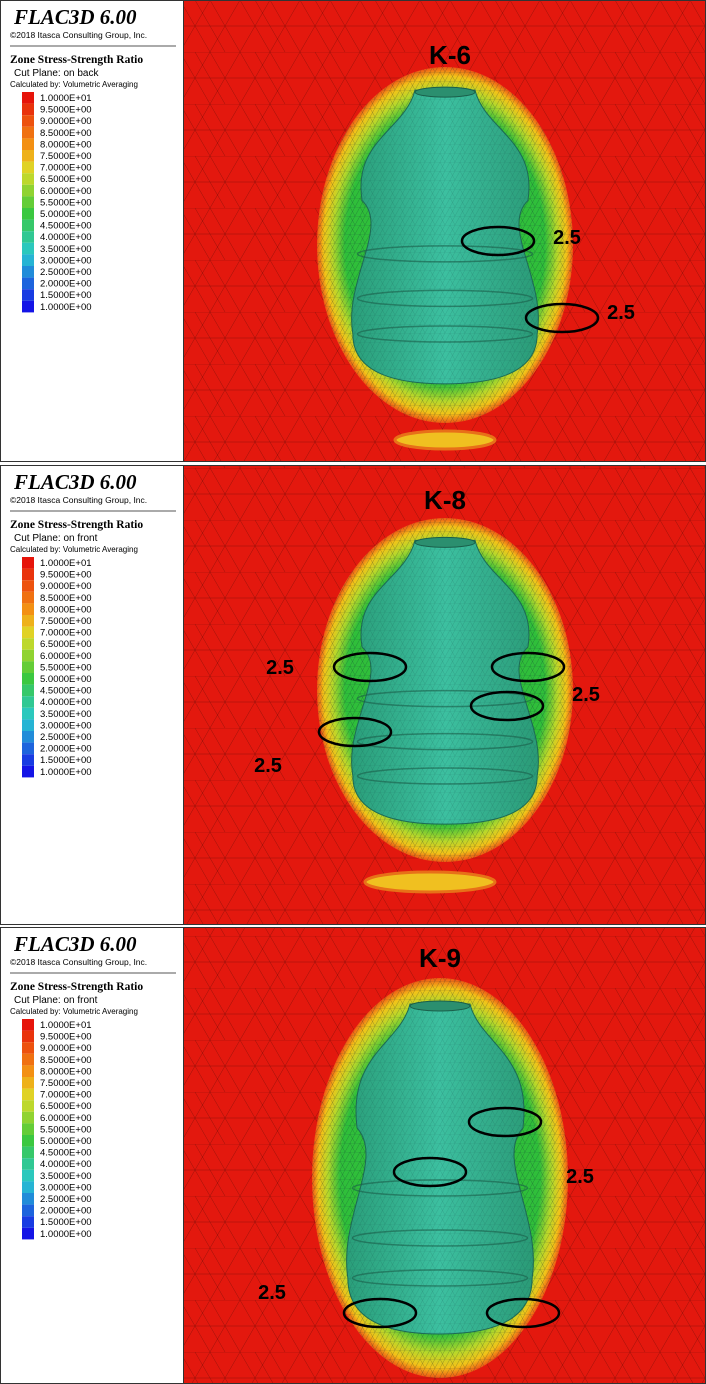  Describe the element at coordinates (66, 1118) in the screenshot. I see `legend-entry: 6.0000E+00` at that location.